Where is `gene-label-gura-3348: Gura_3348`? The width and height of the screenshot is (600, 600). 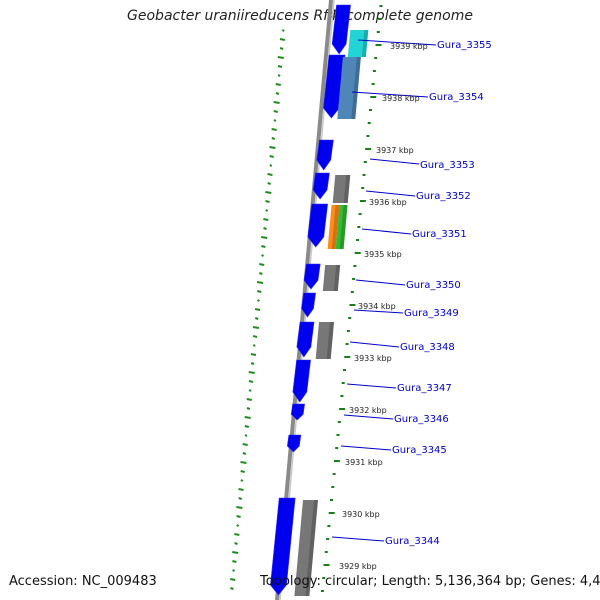
gene-label-gura-3348: Gura_3348 is located at coordinates (427, 347).